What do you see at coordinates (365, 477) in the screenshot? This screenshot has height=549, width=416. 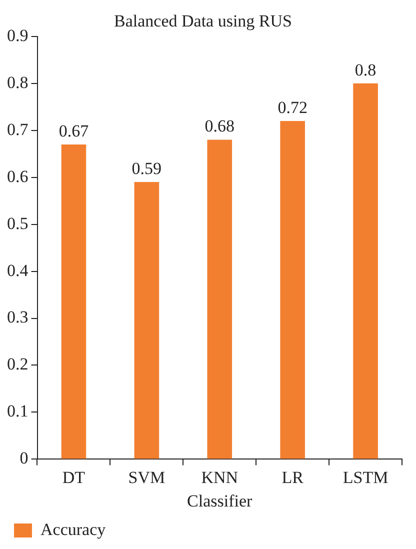 I see `x-tick-label: LSTM` at bounding box center [365, 477].